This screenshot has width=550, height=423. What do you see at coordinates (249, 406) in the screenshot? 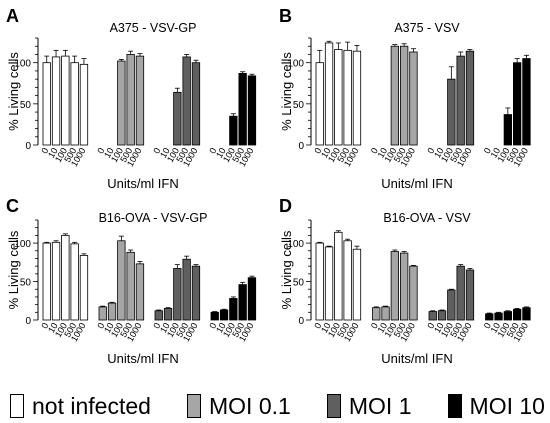
I see `legend-label-moi-0-1: MOI 0.1` at bounding box center [249, 406].